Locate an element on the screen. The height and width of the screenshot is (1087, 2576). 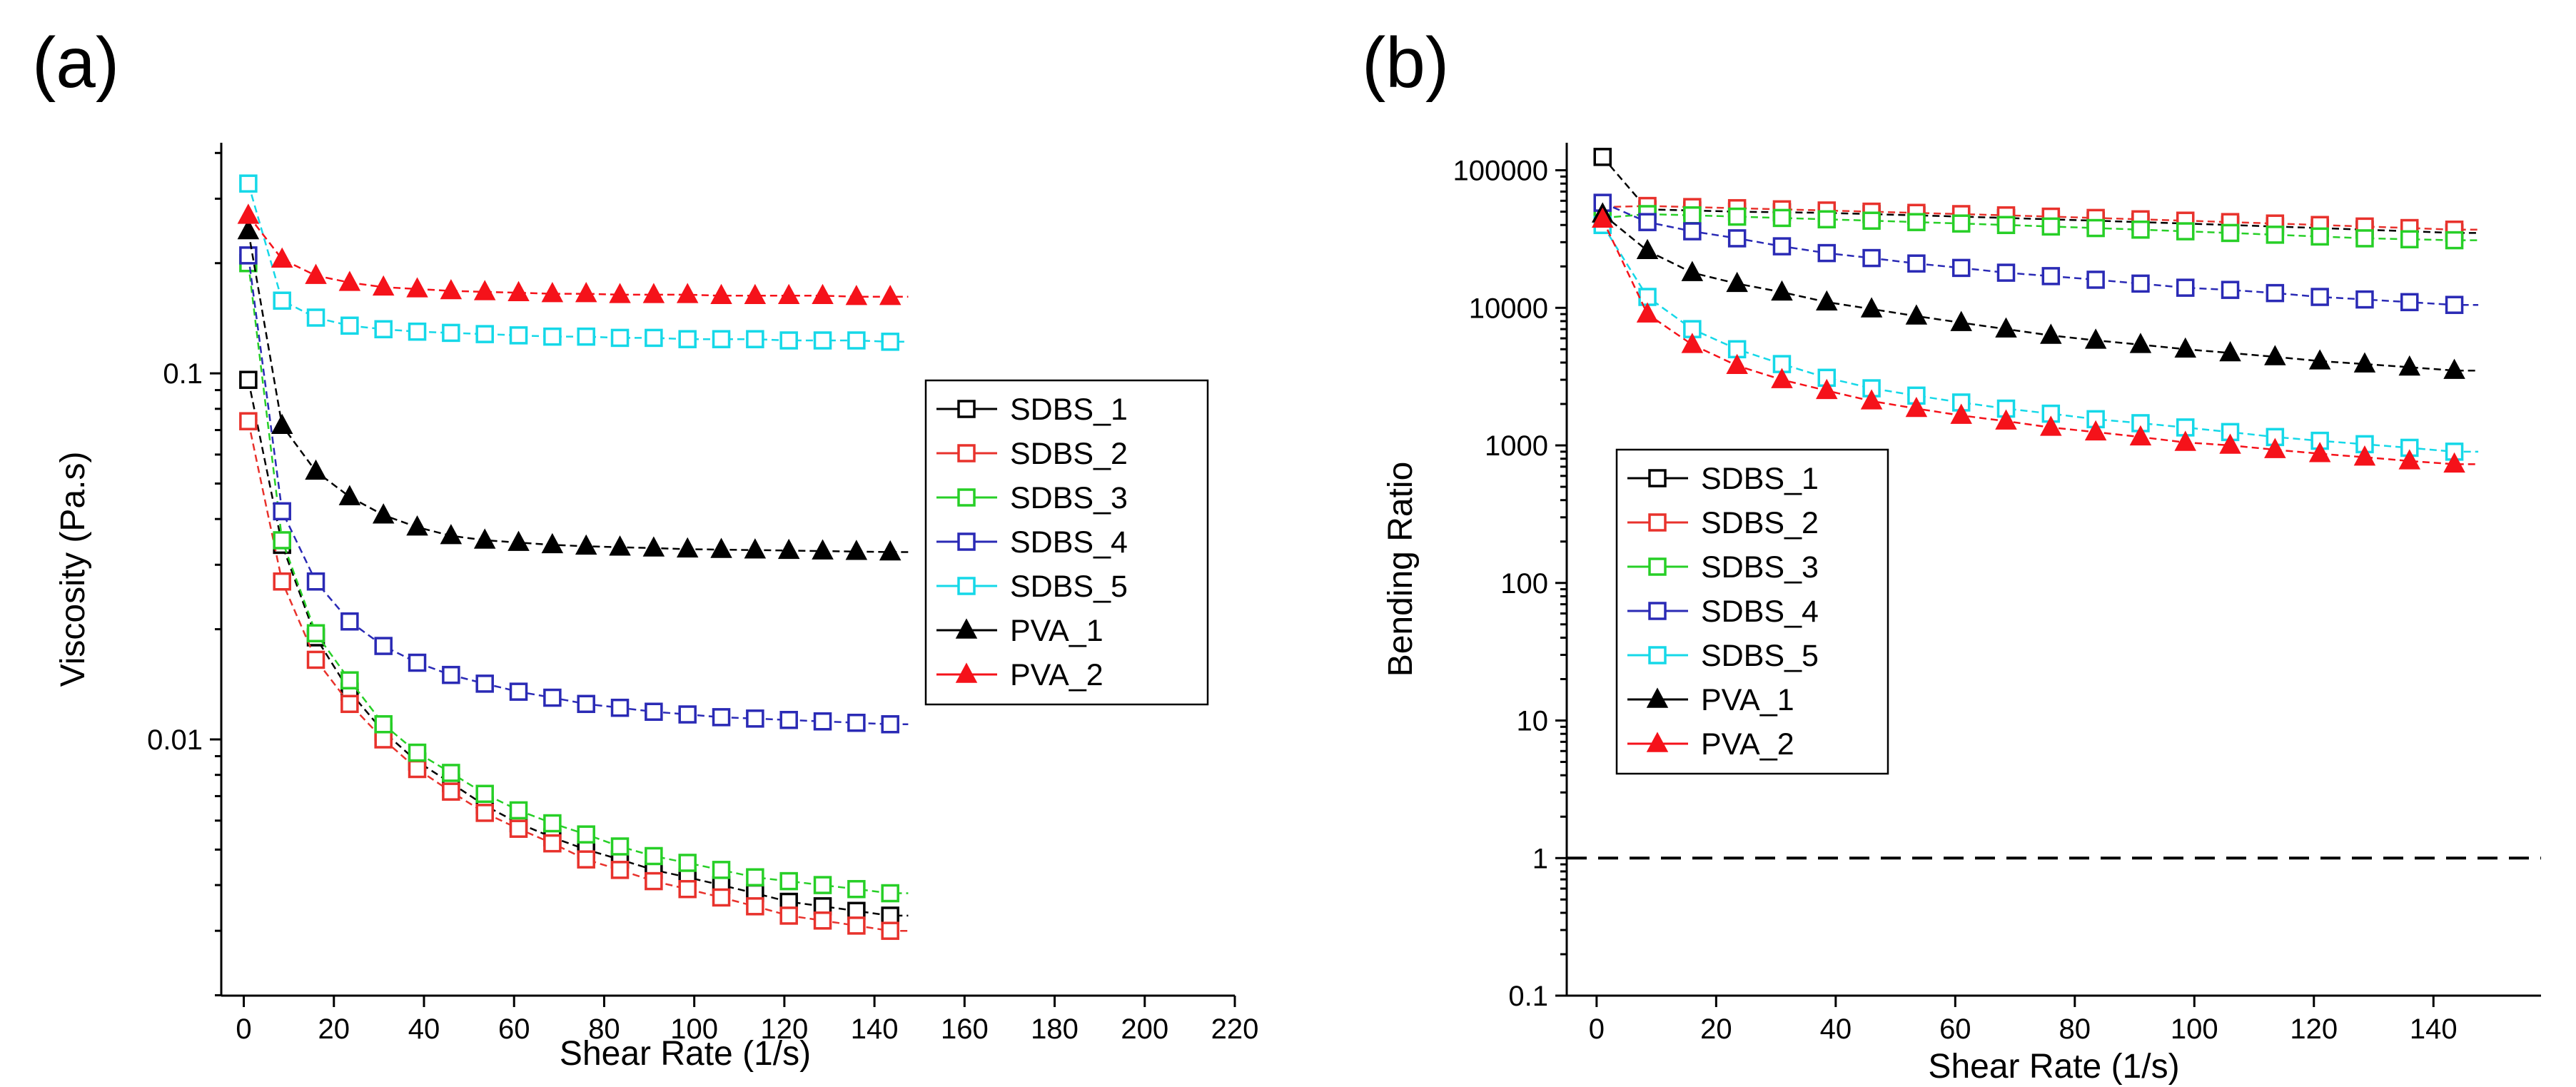
legend: SDBS_1 SDBS_2 SDBS_3 SDBS_4 SDBS_5 PVA_1 PVA_2 is located at coordinates (1752, 611).